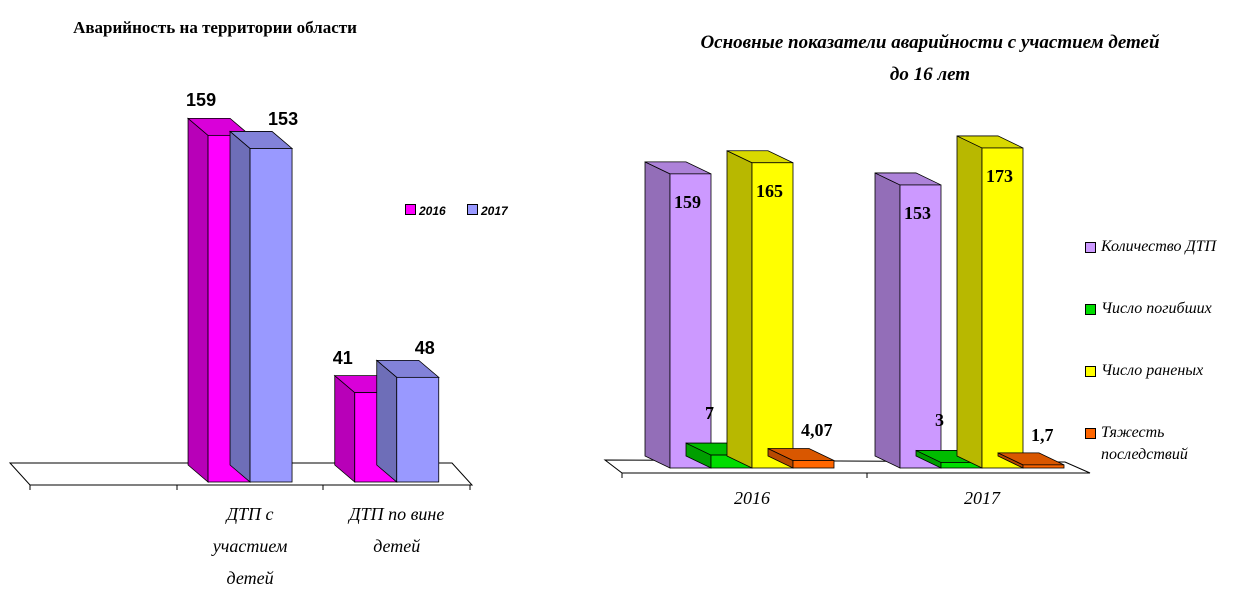 The height and width of the screenshot is (594, 1259). I want to click on legend-item: Количество ДТП, so click(1168, 247).